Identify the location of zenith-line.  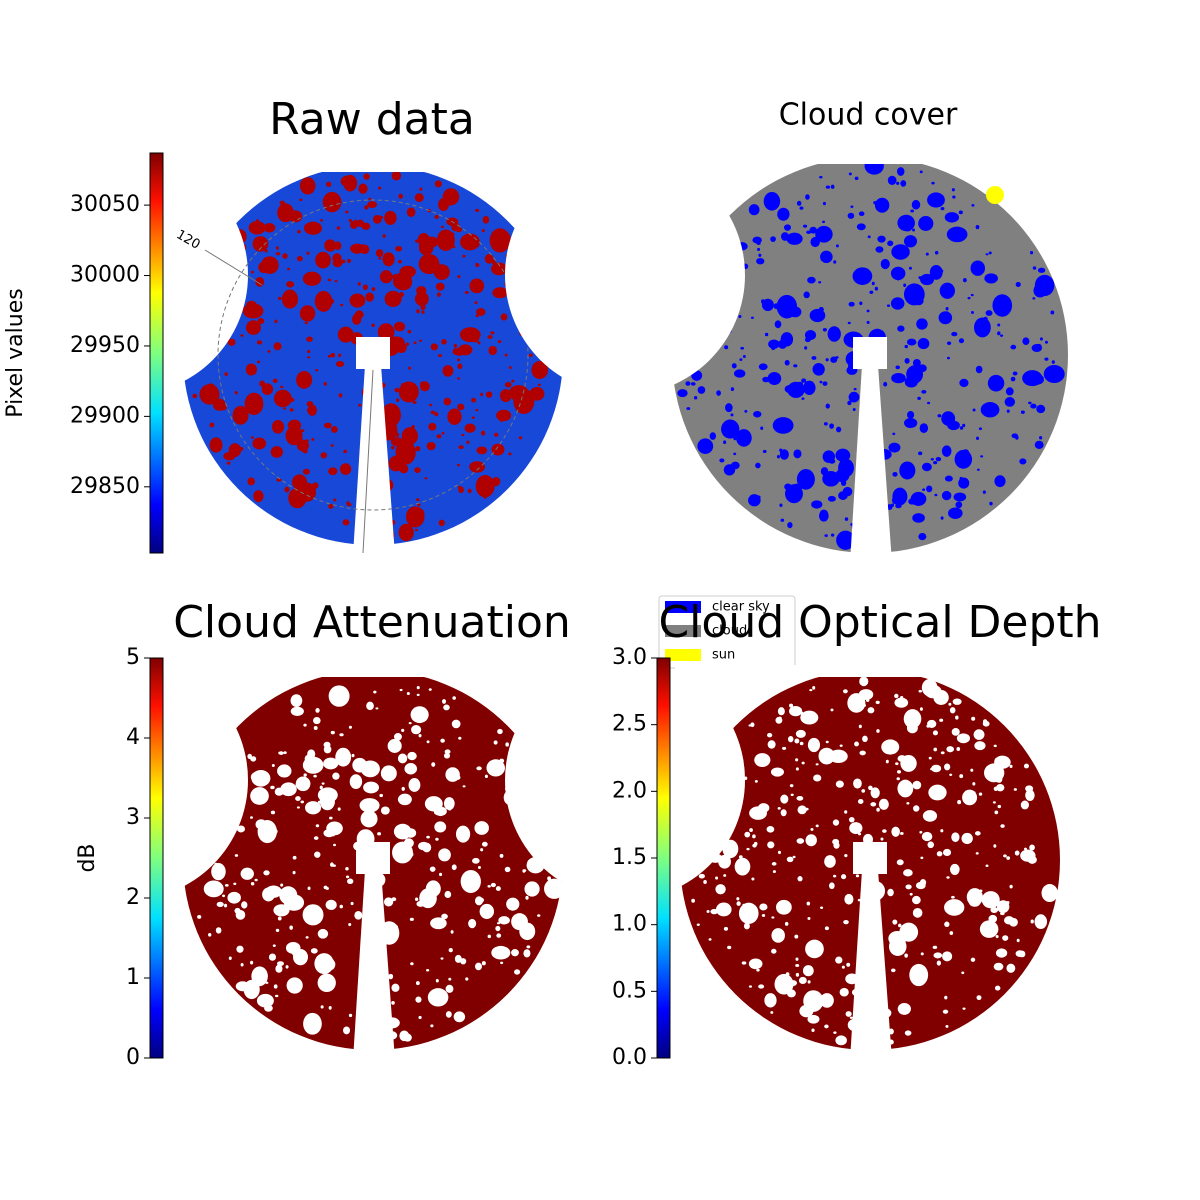
(368, 461).